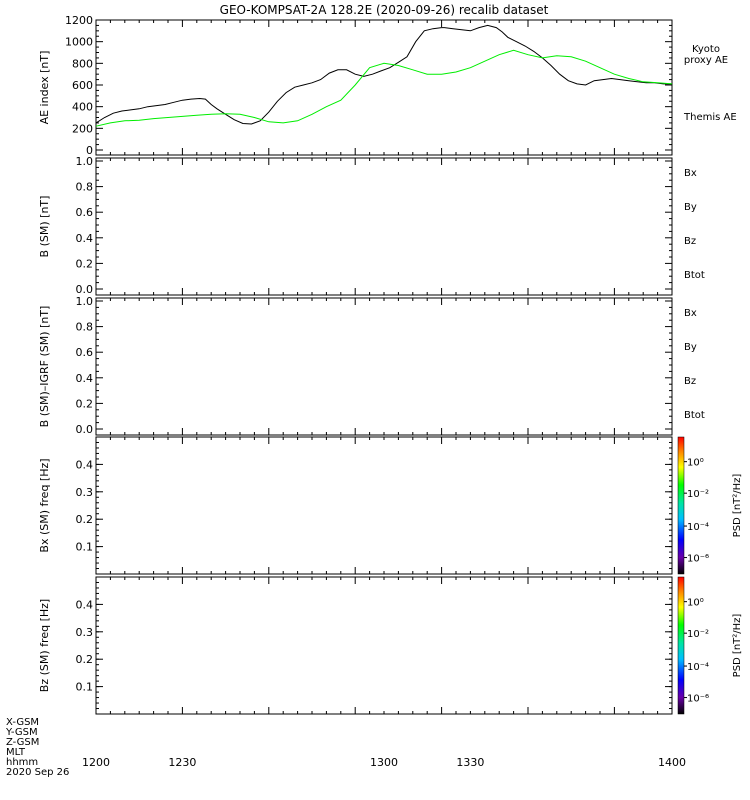  I want to click on x-tick-label: 1230, so click(182, 762).